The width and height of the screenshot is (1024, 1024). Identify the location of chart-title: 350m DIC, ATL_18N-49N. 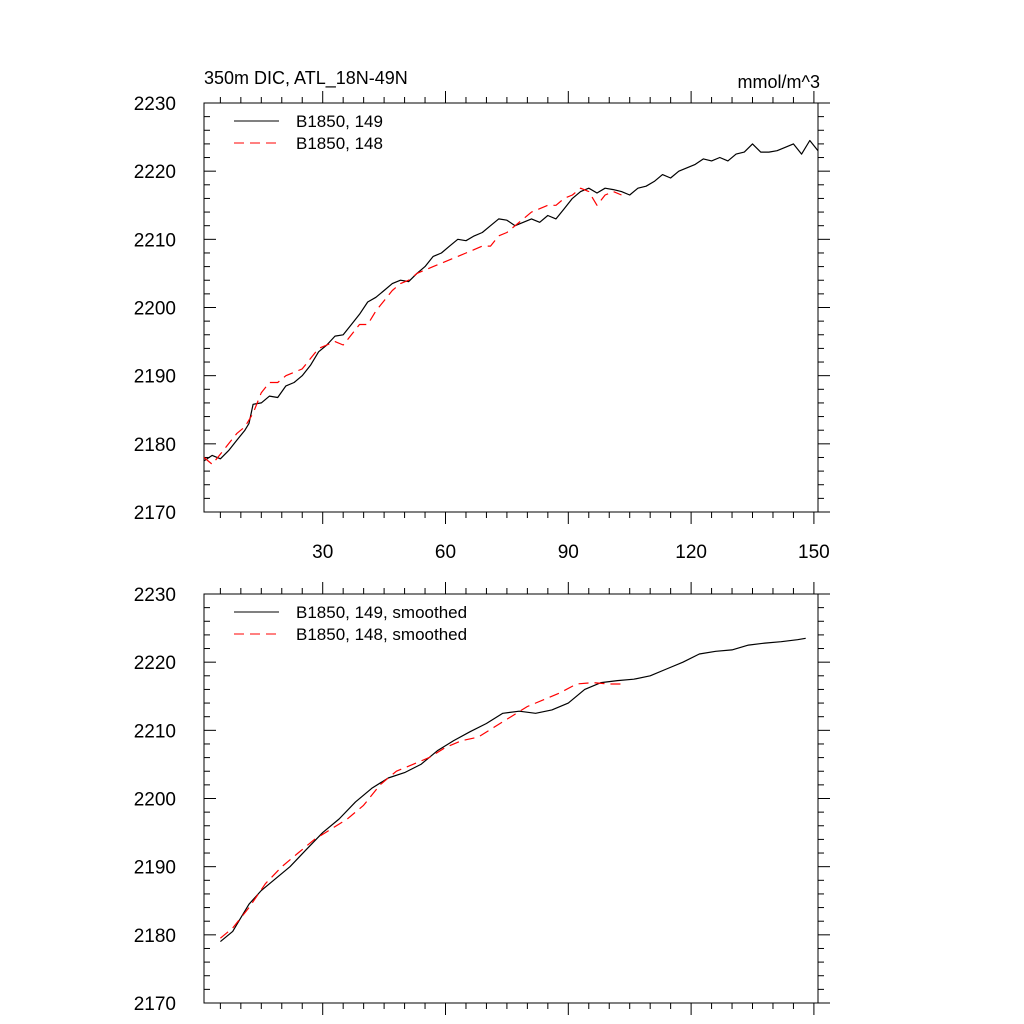
(306, 78).